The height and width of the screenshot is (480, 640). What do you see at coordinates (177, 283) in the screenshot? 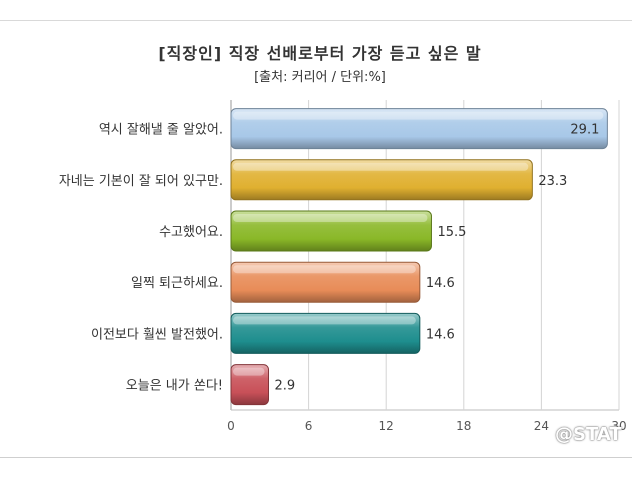
I see `category-label: 일찍 퇴근하세요.` at bounding box center [177, 283].